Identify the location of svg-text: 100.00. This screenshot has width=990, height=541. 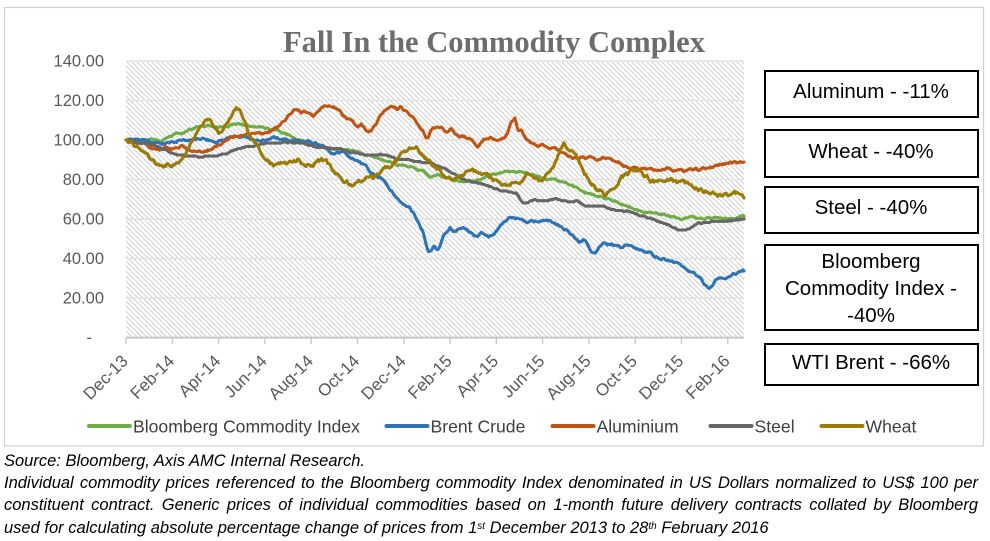
(79, 141).